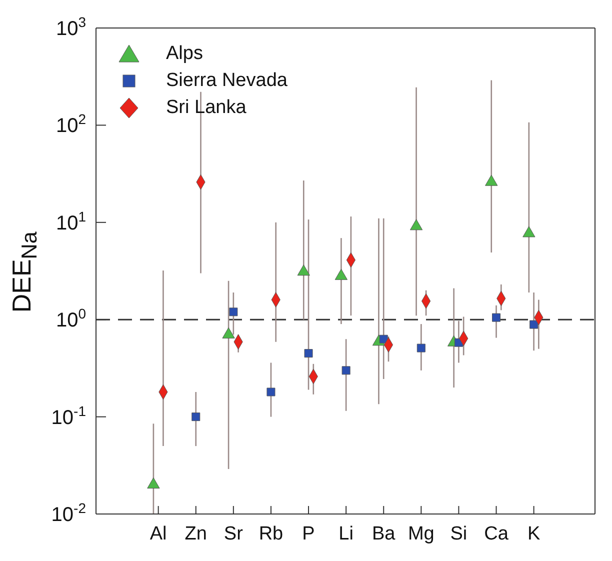 This screenshot has height=561, width=612. What do you see at coordinates (206, 108) in the screenshot?
I see `legend-label: Sri Lanka` at bounding box center [206, 108].